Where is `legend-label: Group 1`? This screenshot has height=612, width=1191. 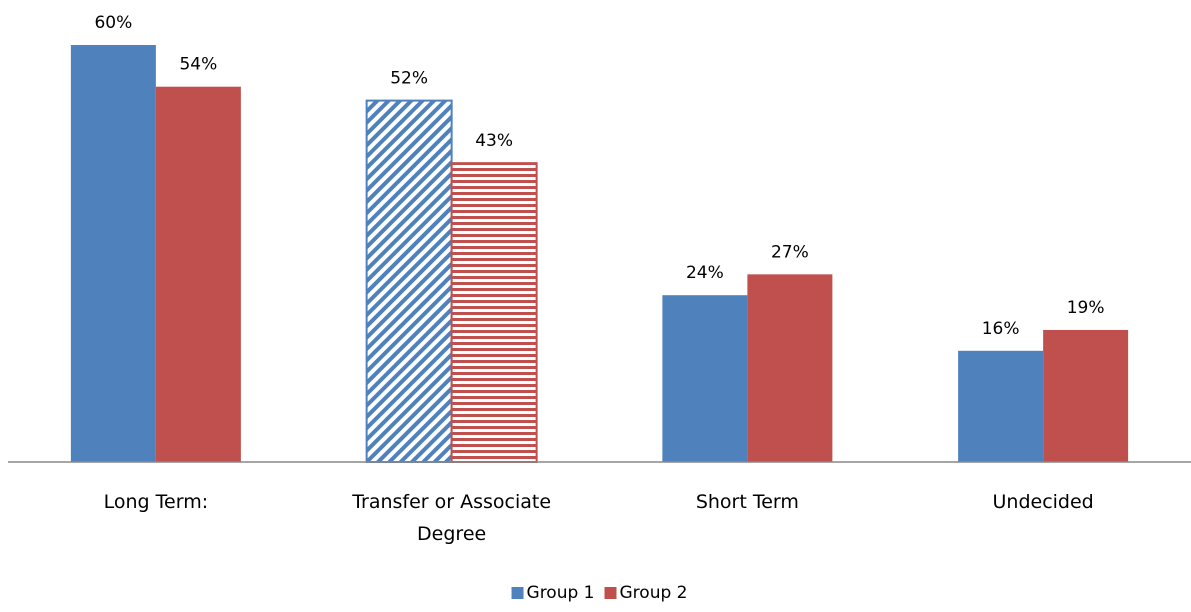
legend-label: Group 1 is located at coordinates (561, 593).